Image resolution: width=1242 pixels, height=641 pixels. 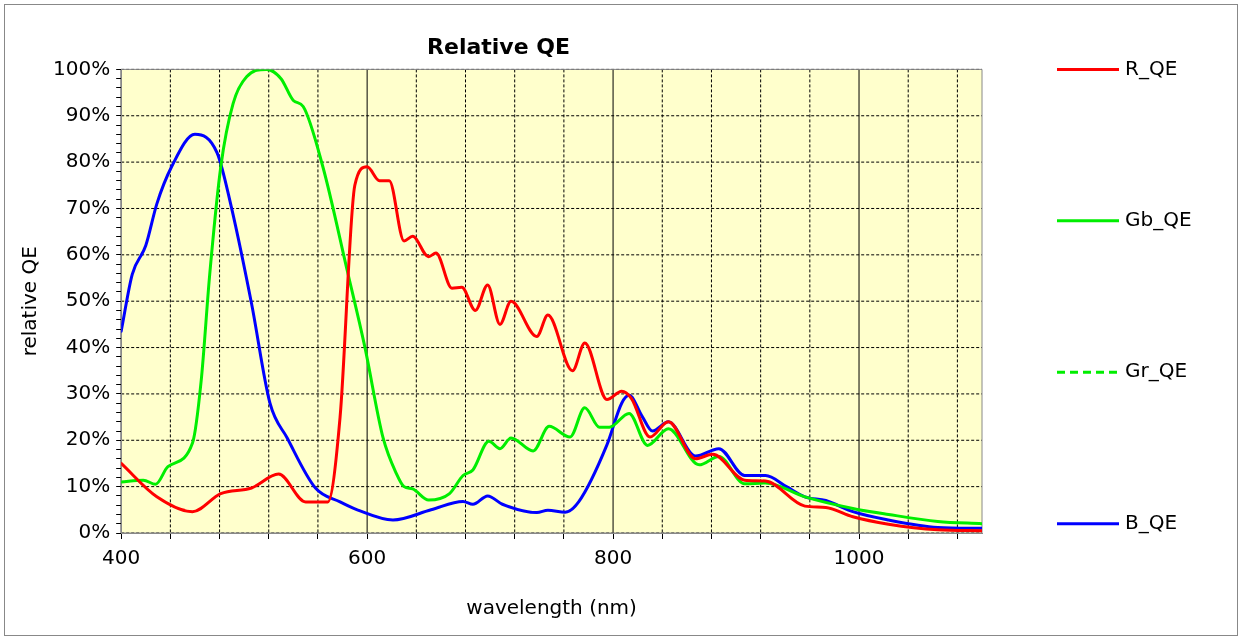 I want to click on x-tick-label: 400, so click(x=121, y=557).